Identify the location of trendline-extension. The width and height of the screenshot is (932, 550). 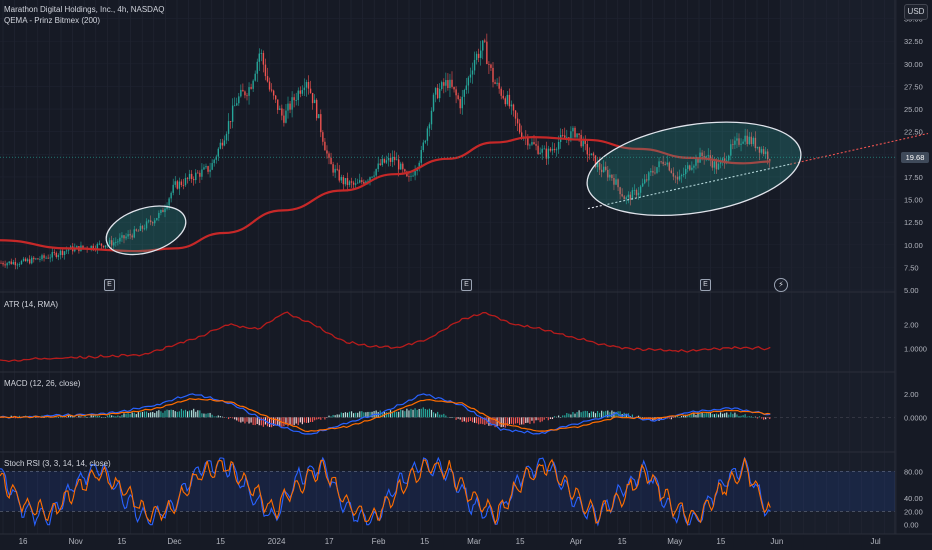
(859, 148).